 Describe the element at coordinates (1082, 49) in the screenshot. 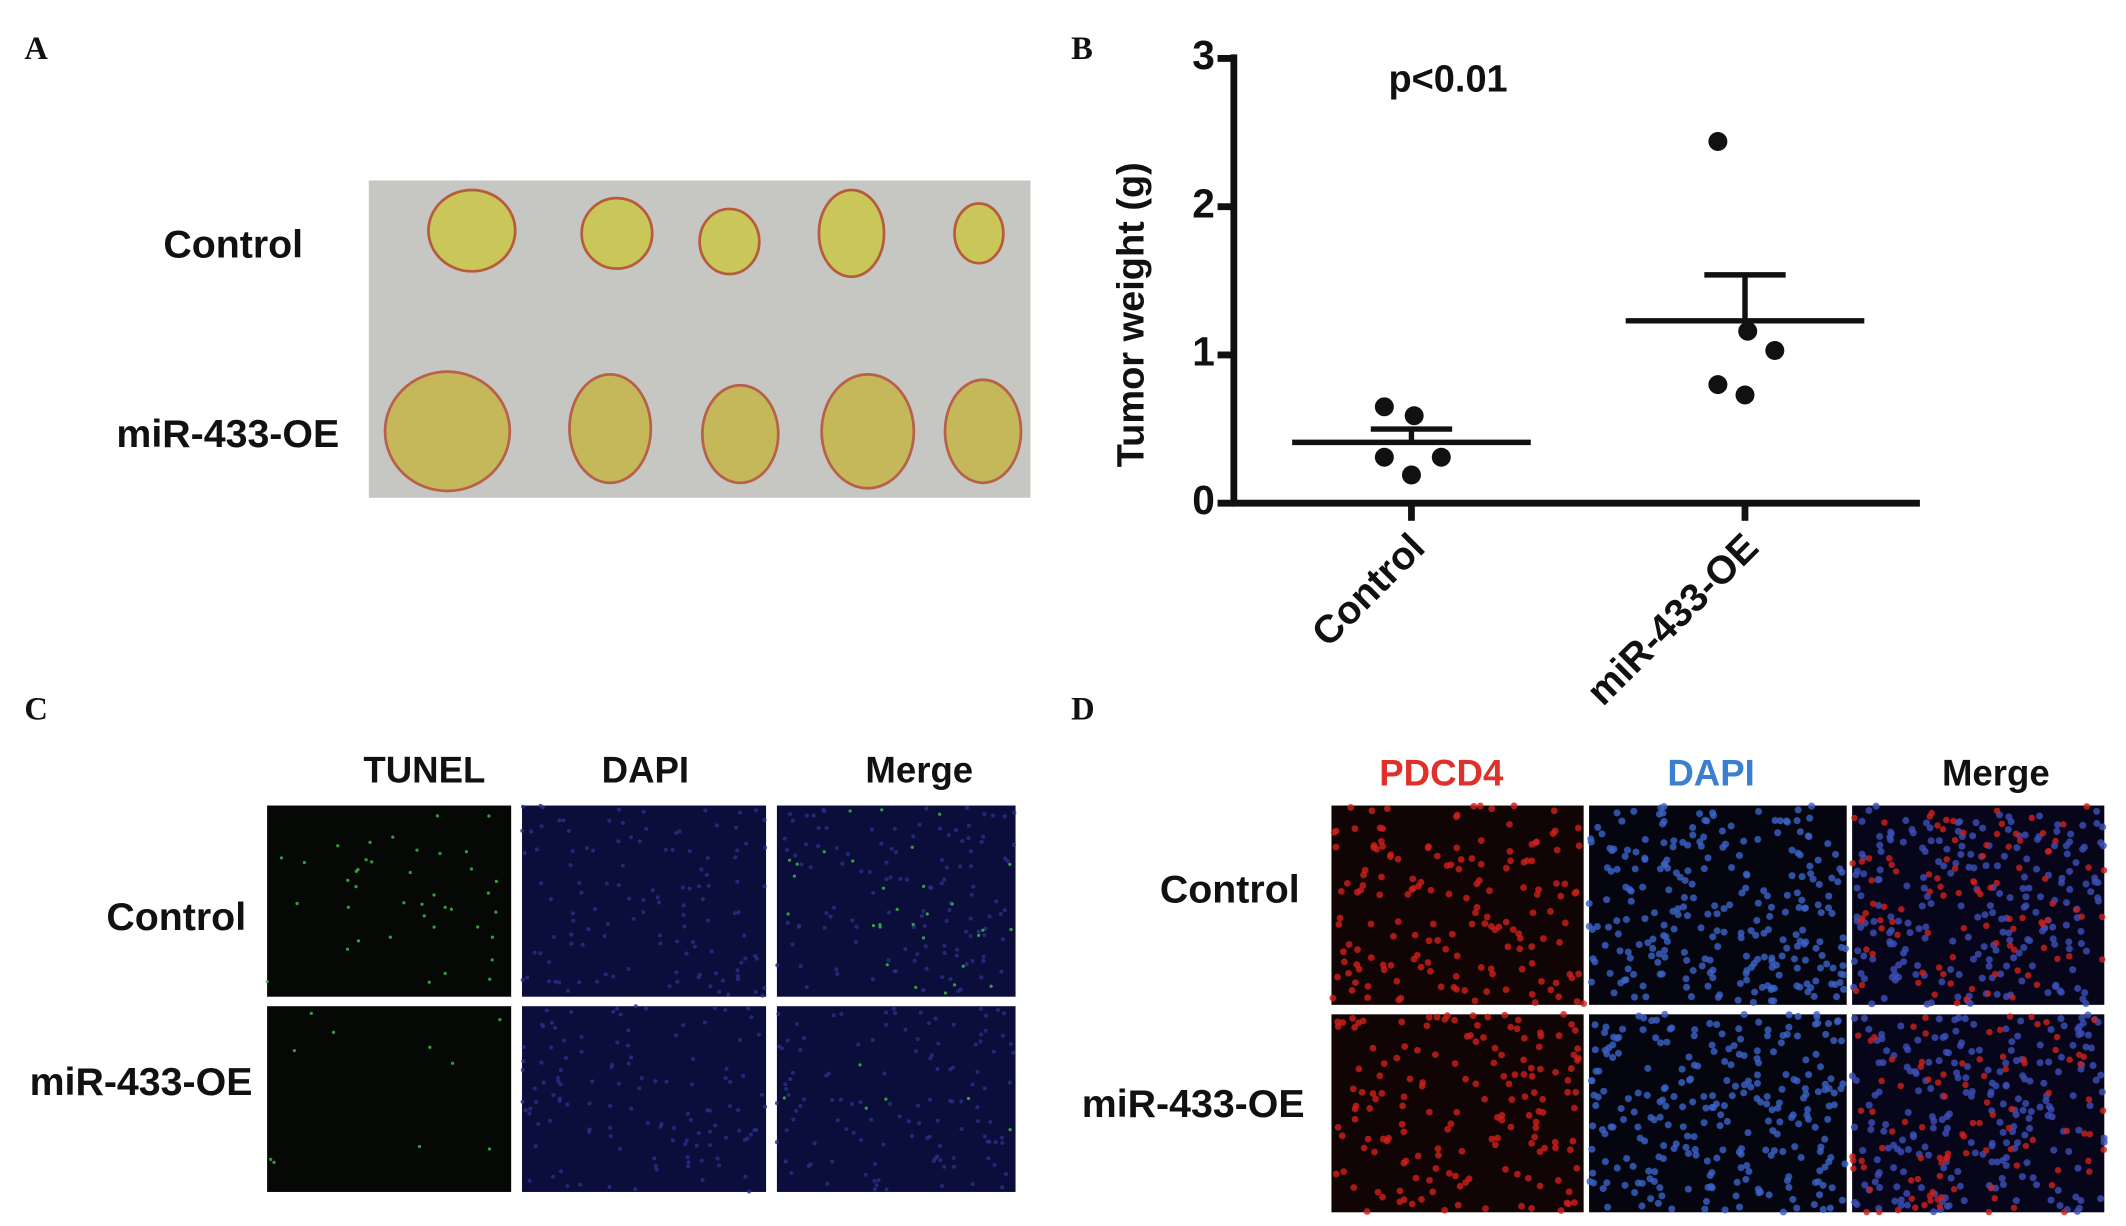

I see `panel-label: B` at that location.